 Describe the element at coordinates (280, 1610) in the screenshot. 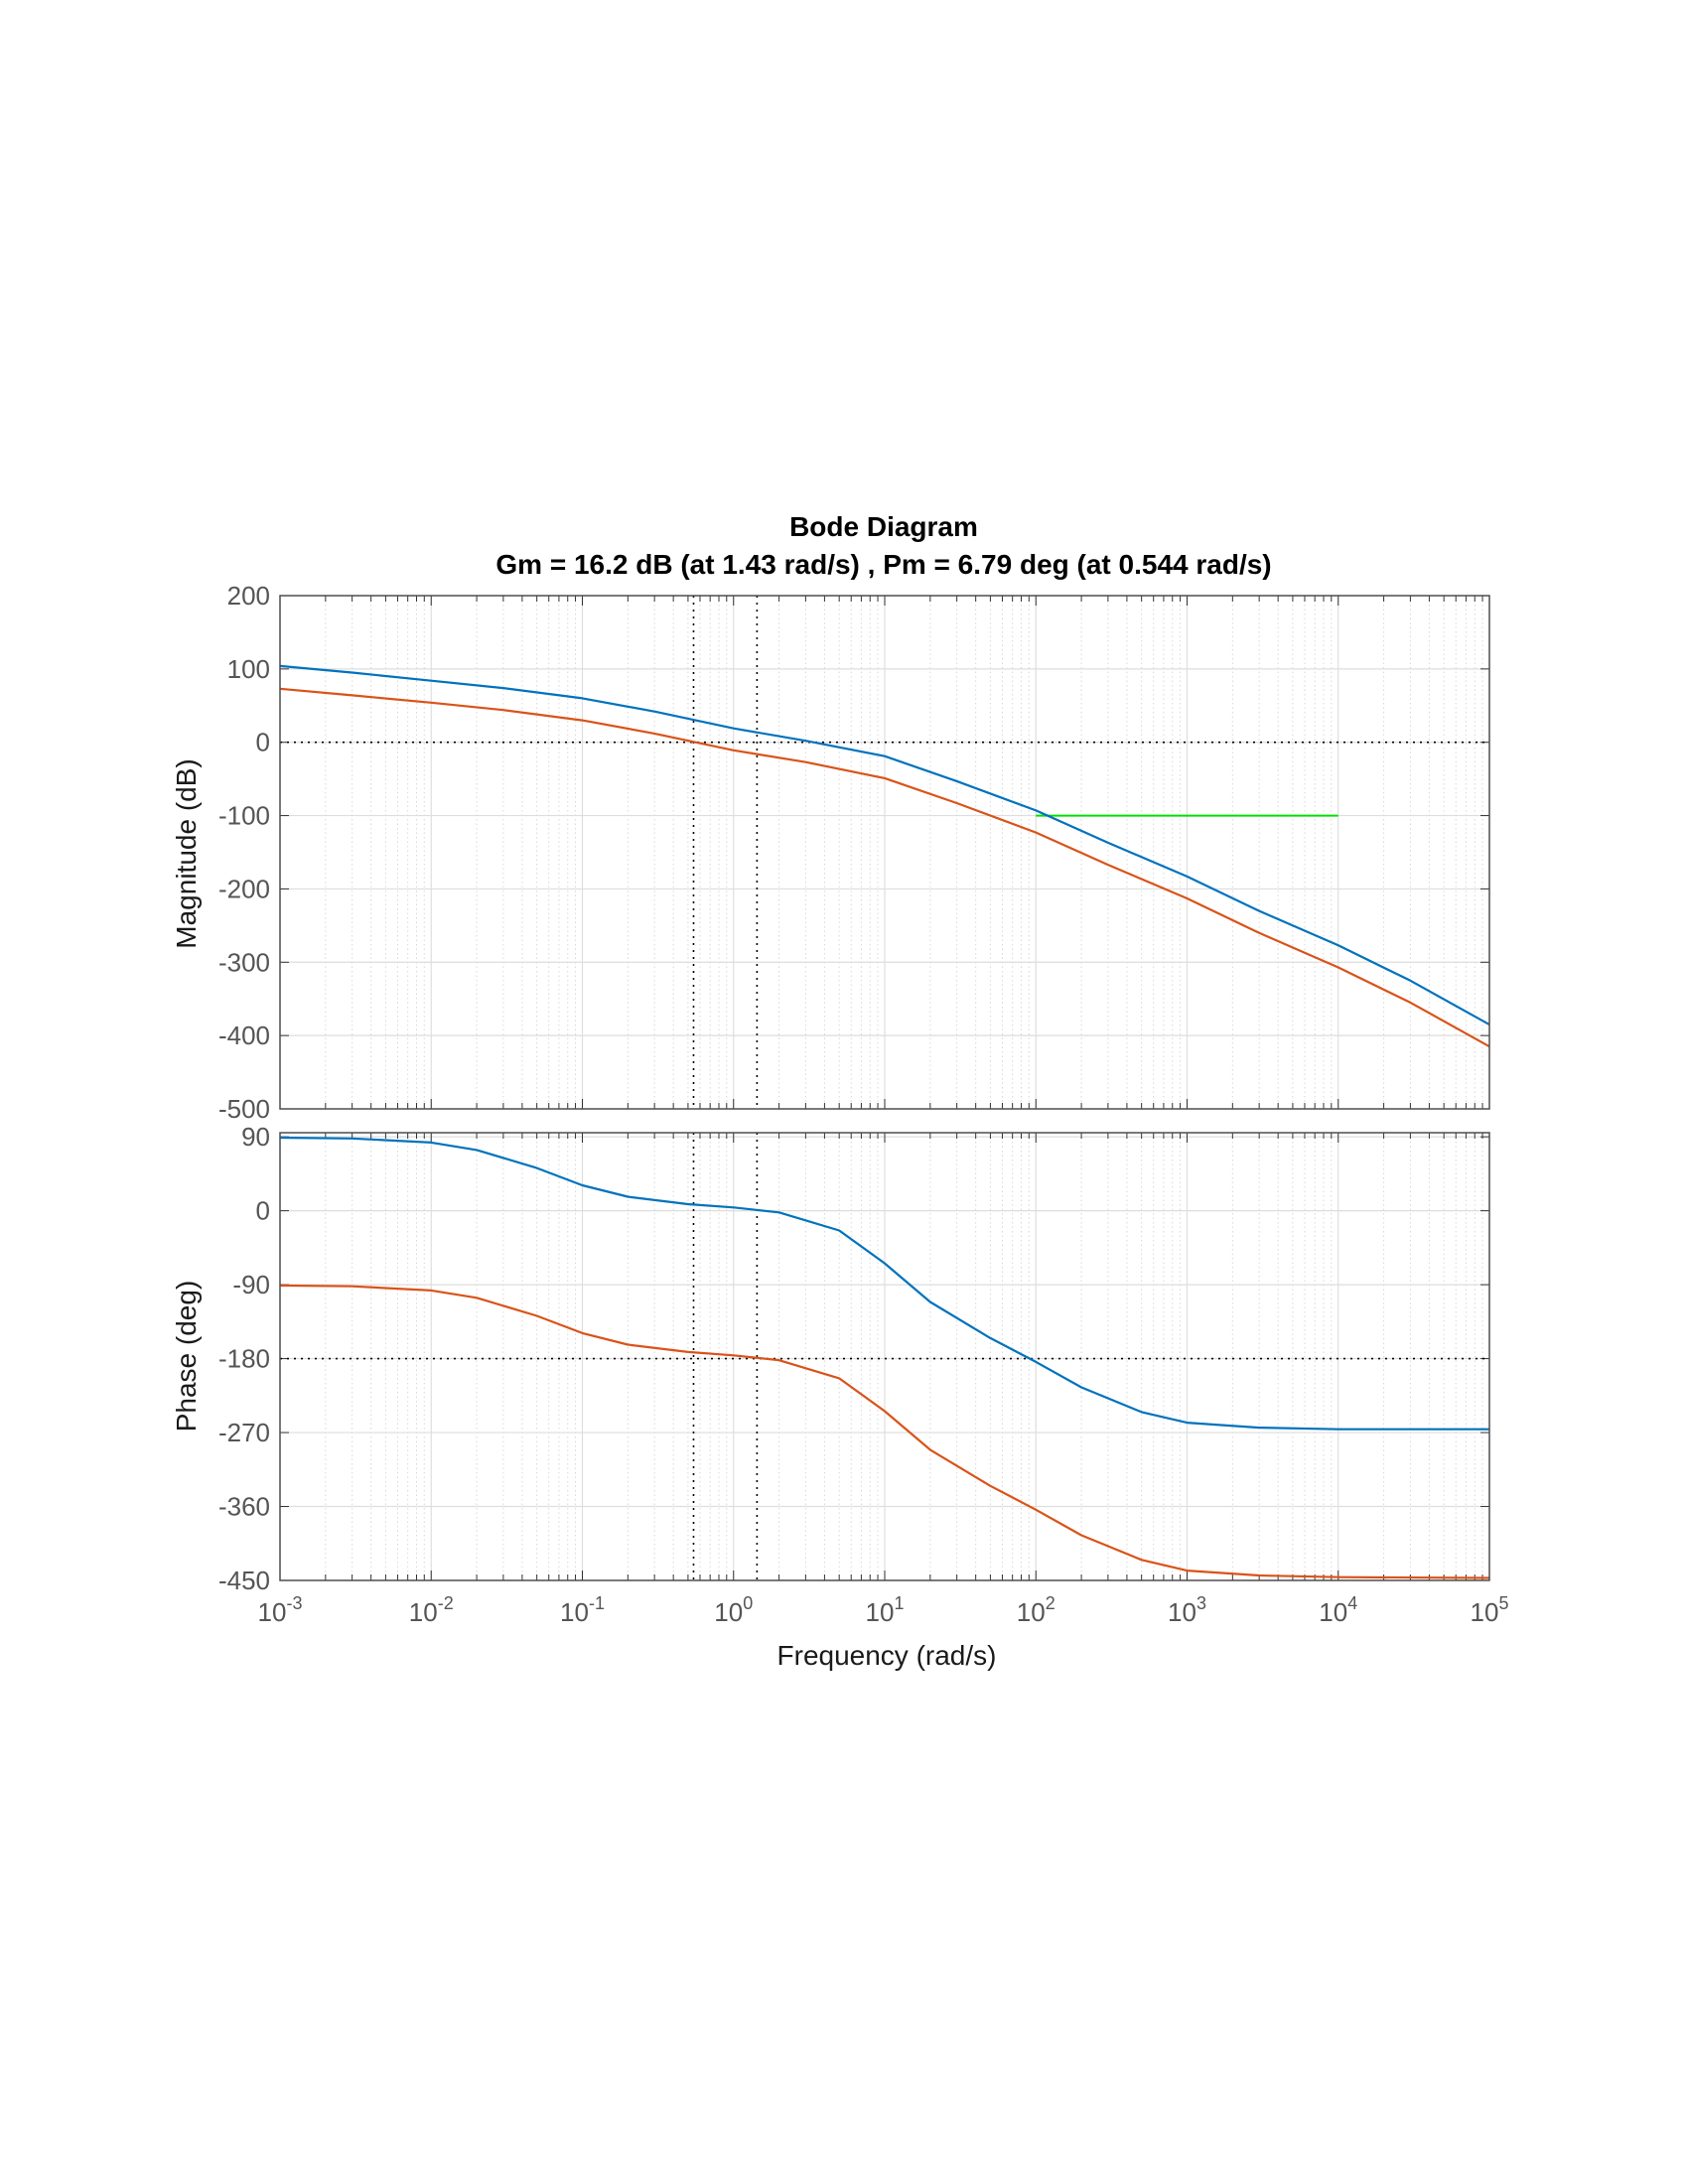

I see `x-tick-label: 10⁻³` at that location.